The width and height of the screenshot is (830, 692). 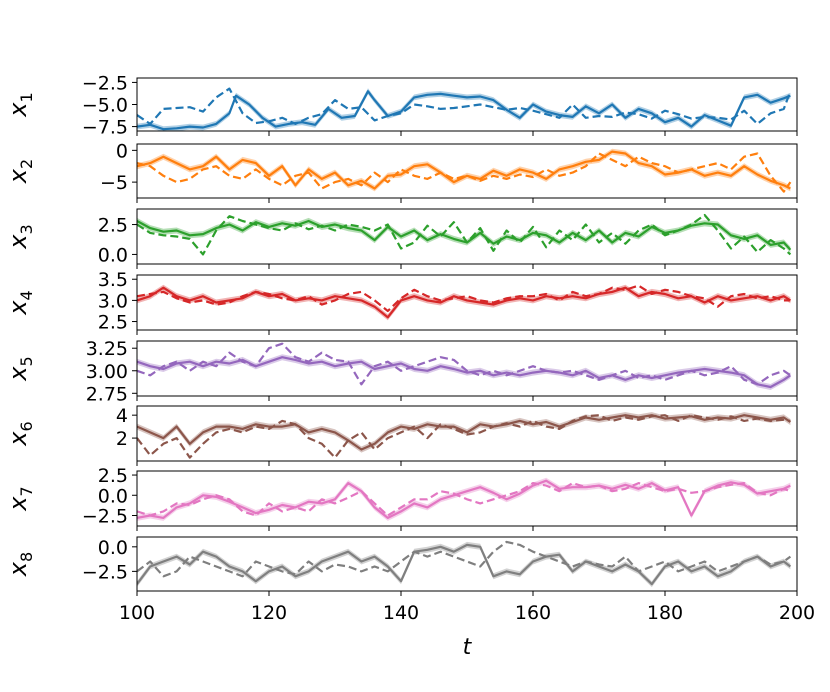 I want to click on panel-x8: 0.0−2.5 x8, so click(x=401, y=566).